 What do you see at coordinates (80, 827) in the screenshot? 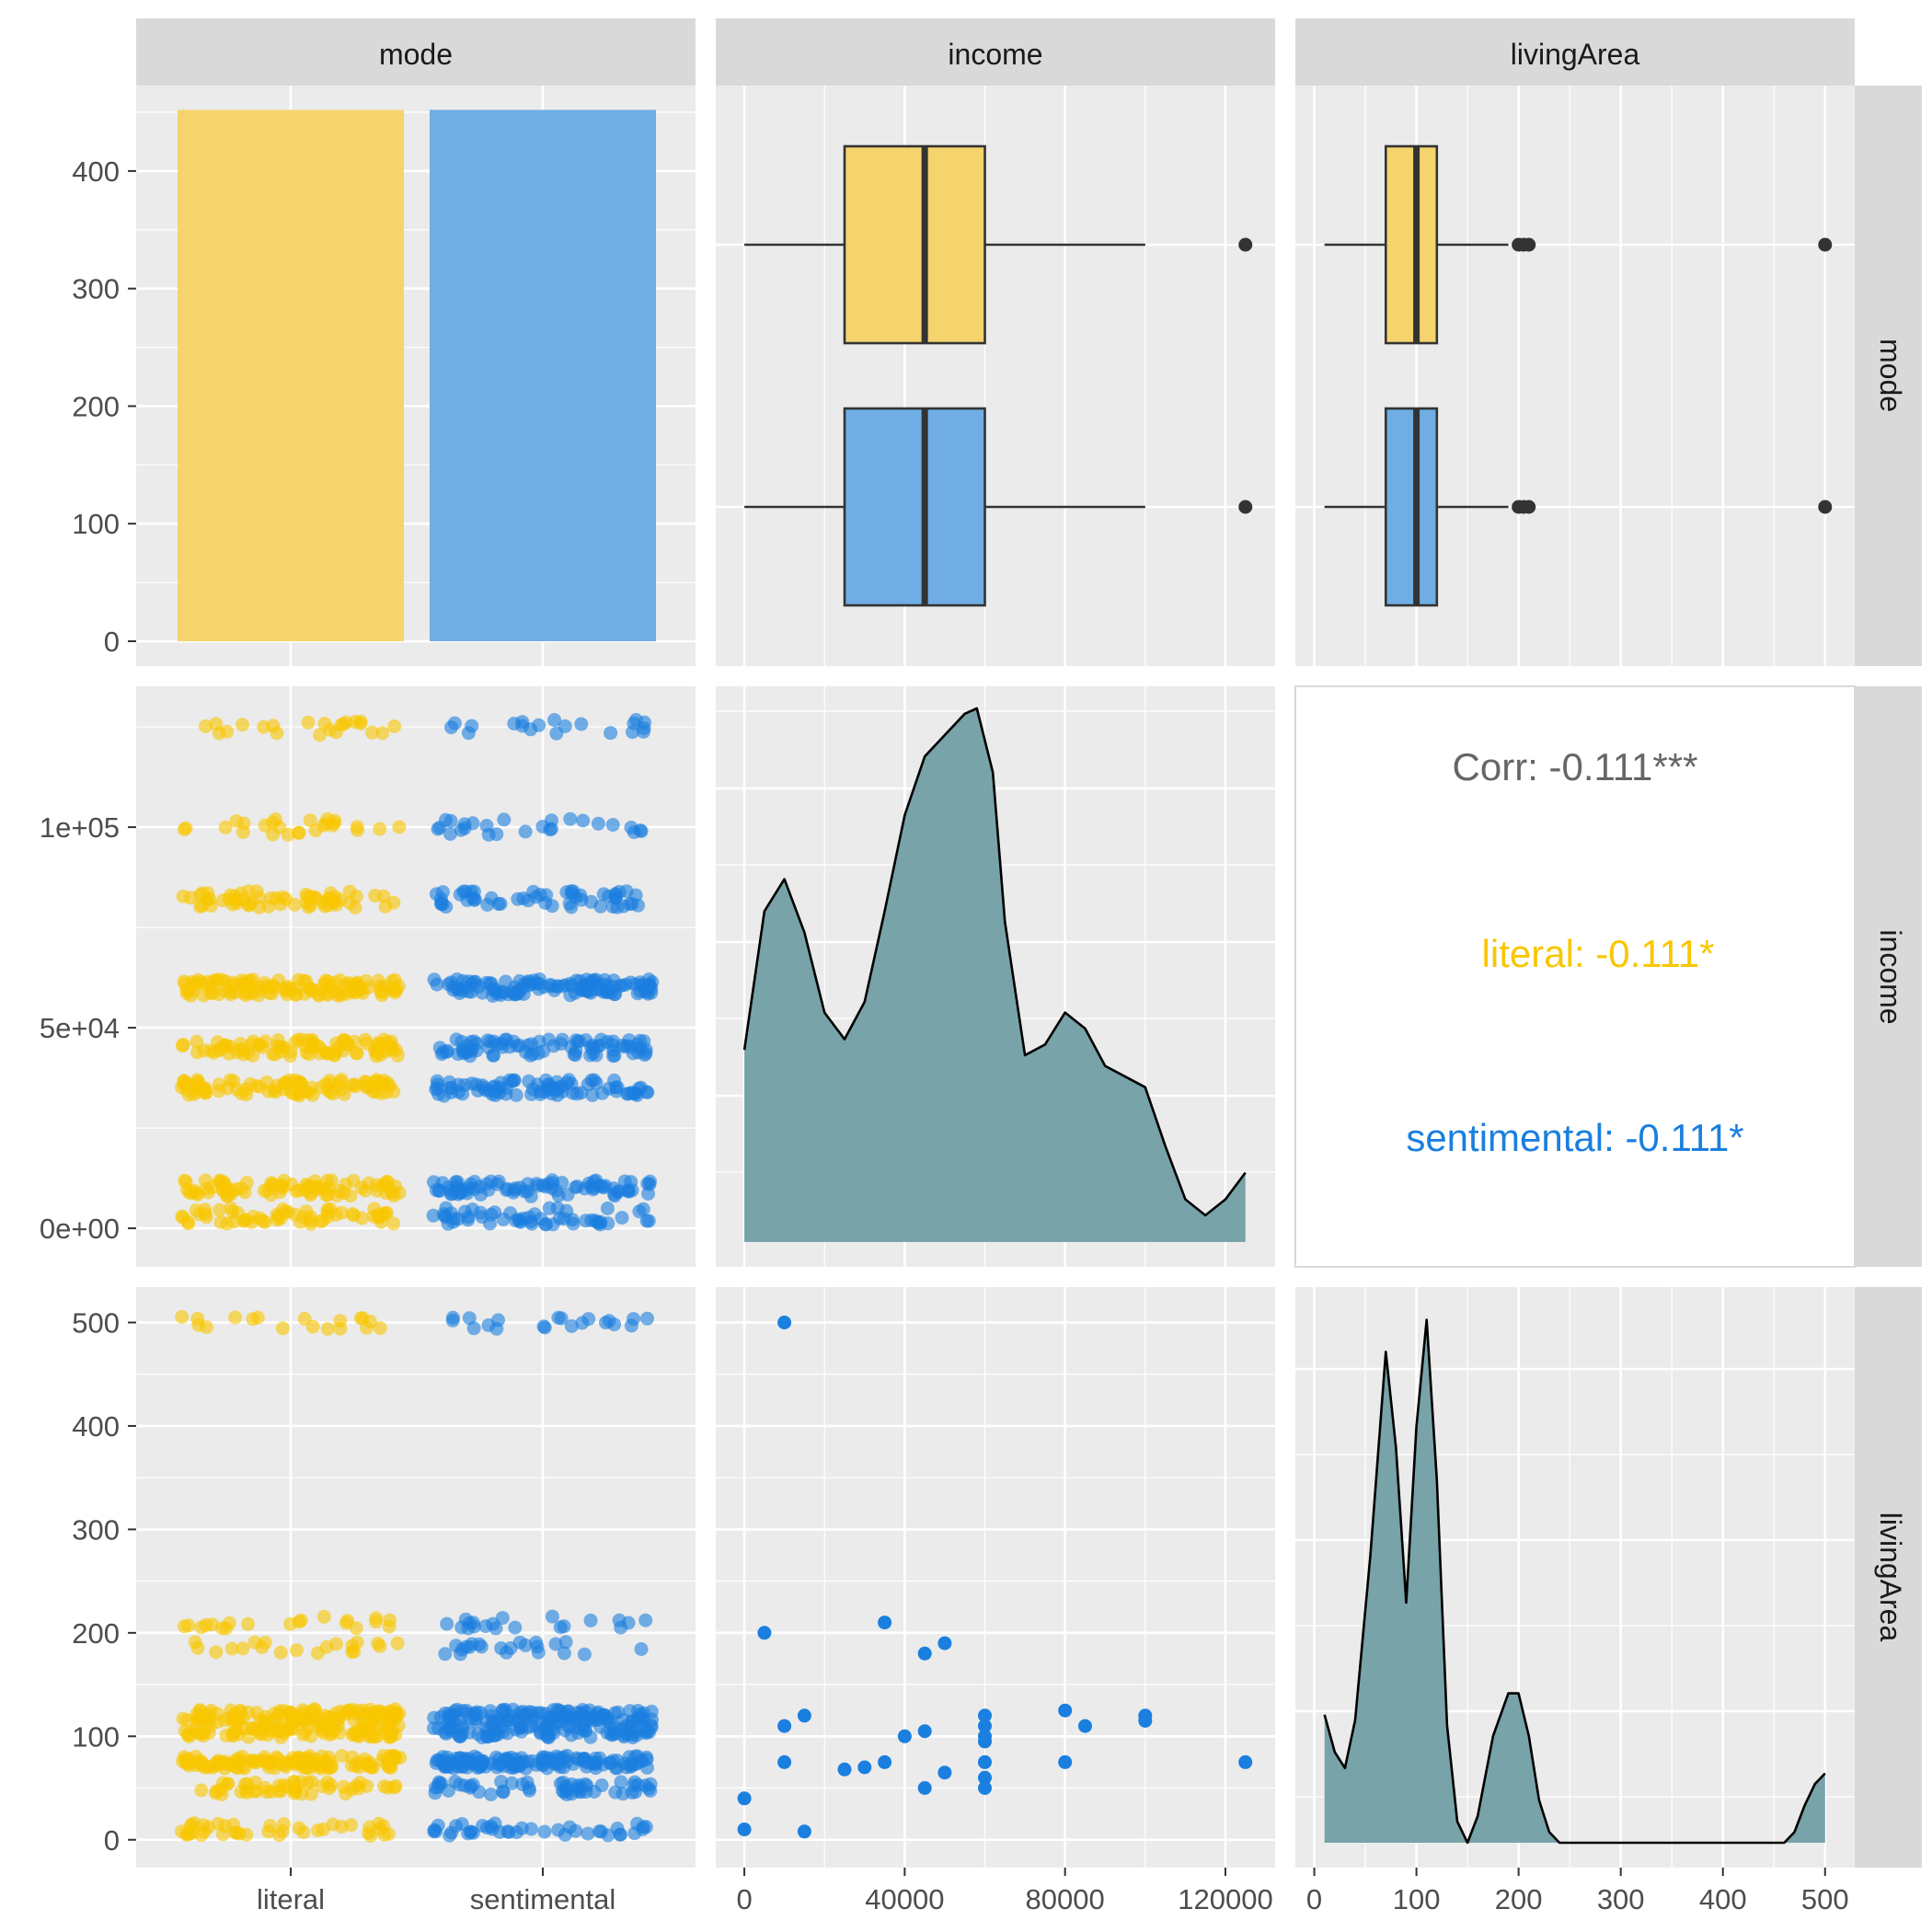
I see `income-y-tick-label: 1e+05` at bounding box center [80, 827].